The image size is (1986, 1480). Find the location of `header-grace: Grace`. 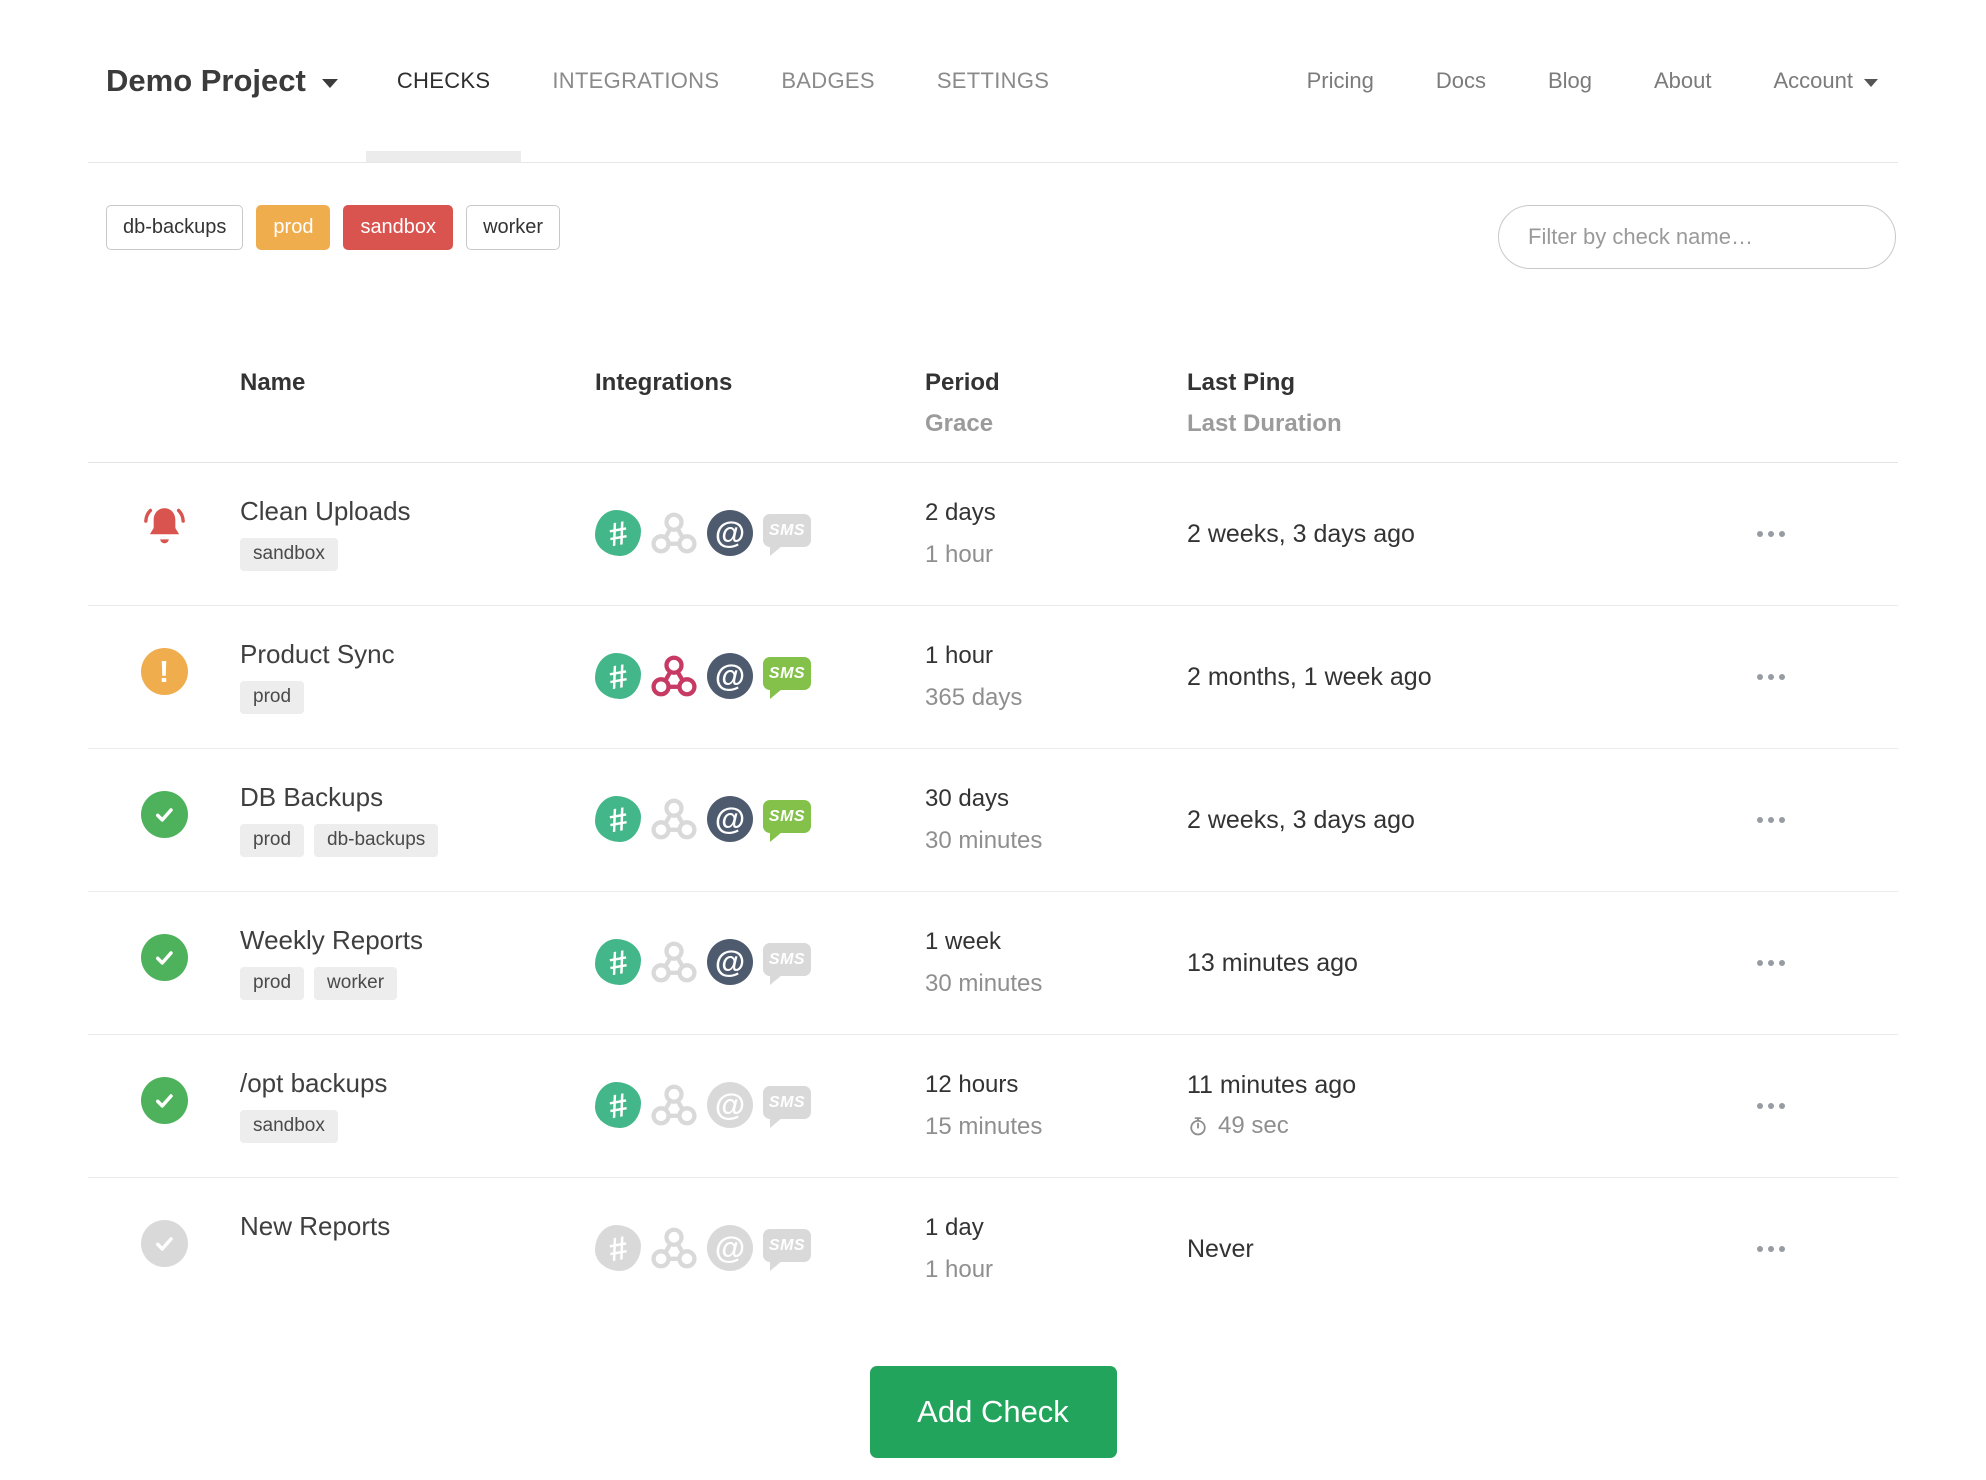

header-grace: Grace is located at coordinates (959, 423).